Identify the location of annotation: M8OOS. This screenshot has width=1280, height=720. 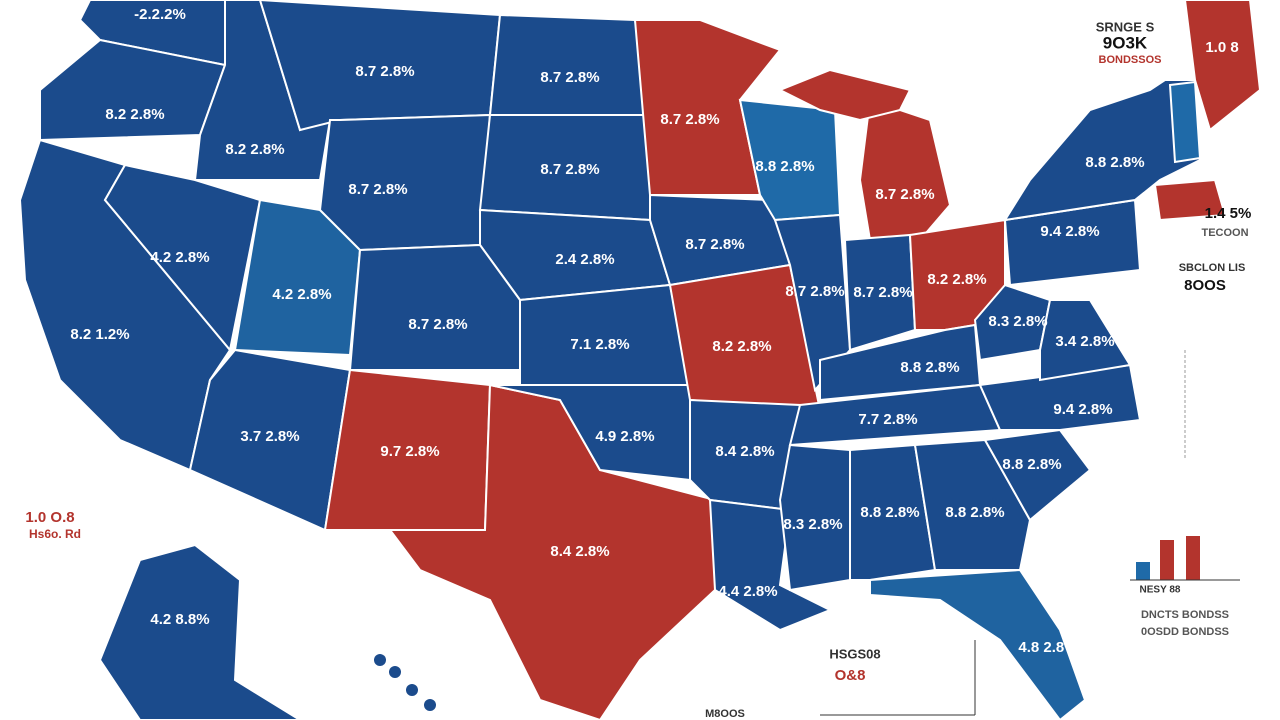
(725, 714).